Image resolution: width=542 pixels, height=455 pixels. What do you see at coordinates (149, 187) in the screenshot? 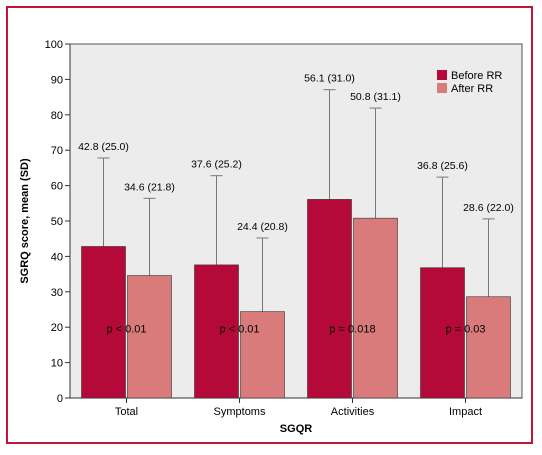
I see `data-label: 34.6 (21.8)` at bounding box center [149, 187].